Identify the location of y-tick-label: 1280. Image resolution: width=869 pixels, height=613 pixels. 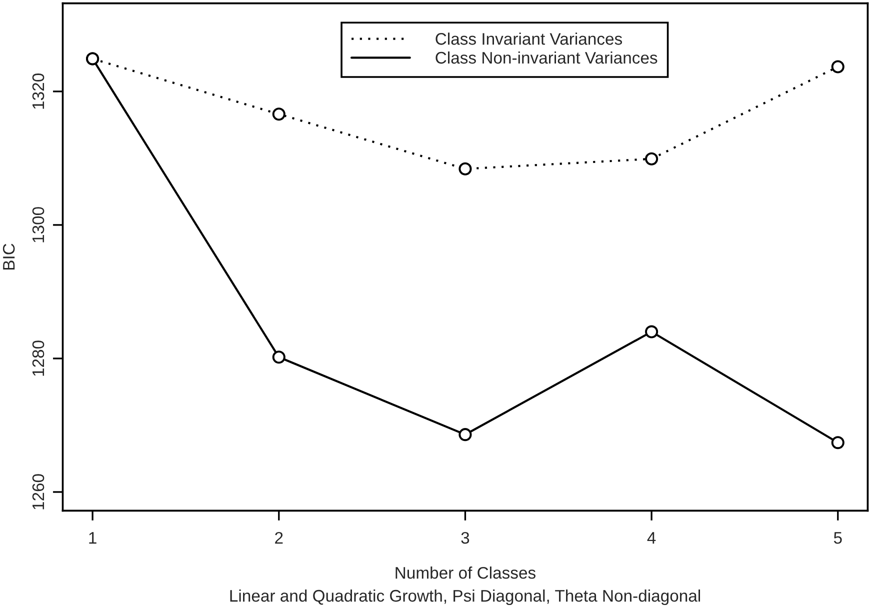
(38, 358).